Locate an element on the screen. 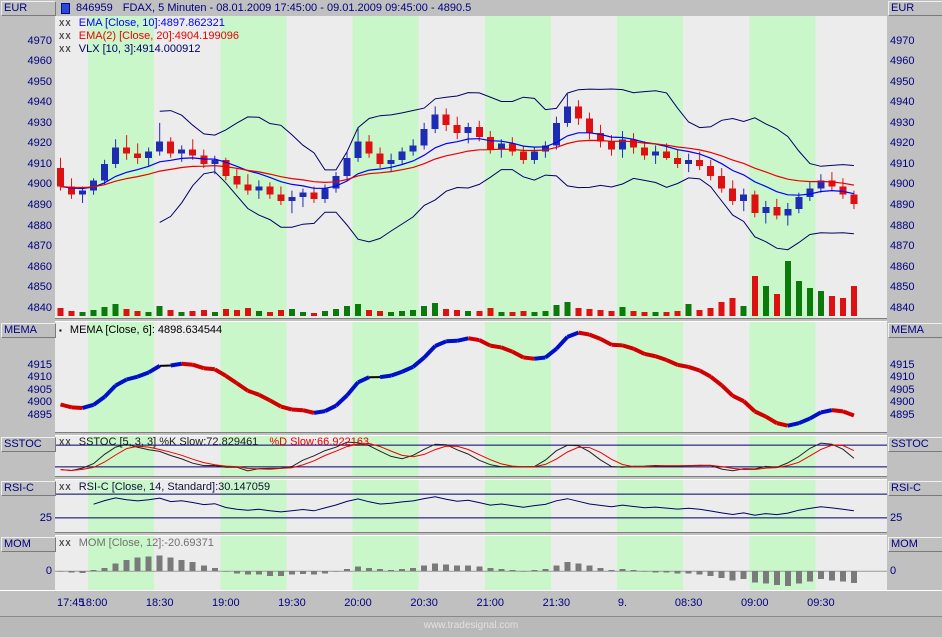 The image size is (942, 637). time-label: 09:00 is located at coordinates (754, 603).